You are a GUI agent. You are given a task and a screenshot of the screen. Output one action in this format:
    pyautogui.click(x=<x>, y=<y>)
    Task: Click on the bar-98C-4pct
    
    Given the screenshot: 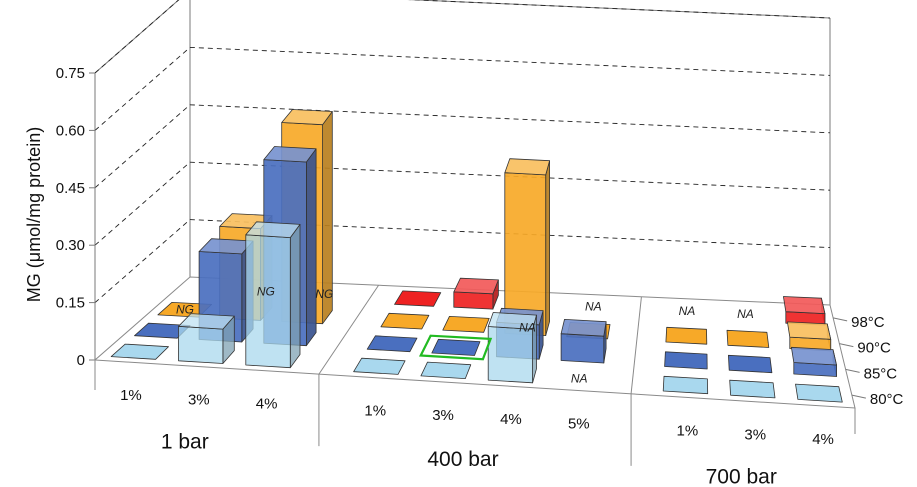 What is the action you would take?
    pyautogui.click(x=804, y=311)
    